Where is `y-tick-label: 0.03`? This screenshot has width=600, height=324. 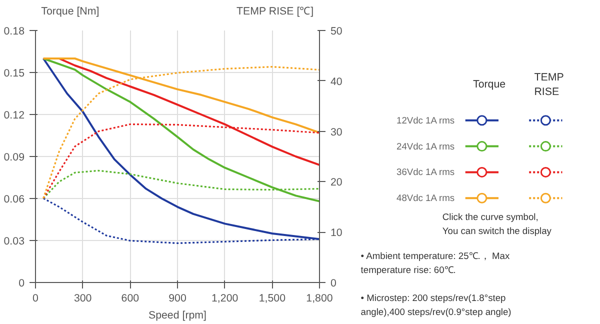
y-tick-label: 0.03 is located at coordinates (14, 242).